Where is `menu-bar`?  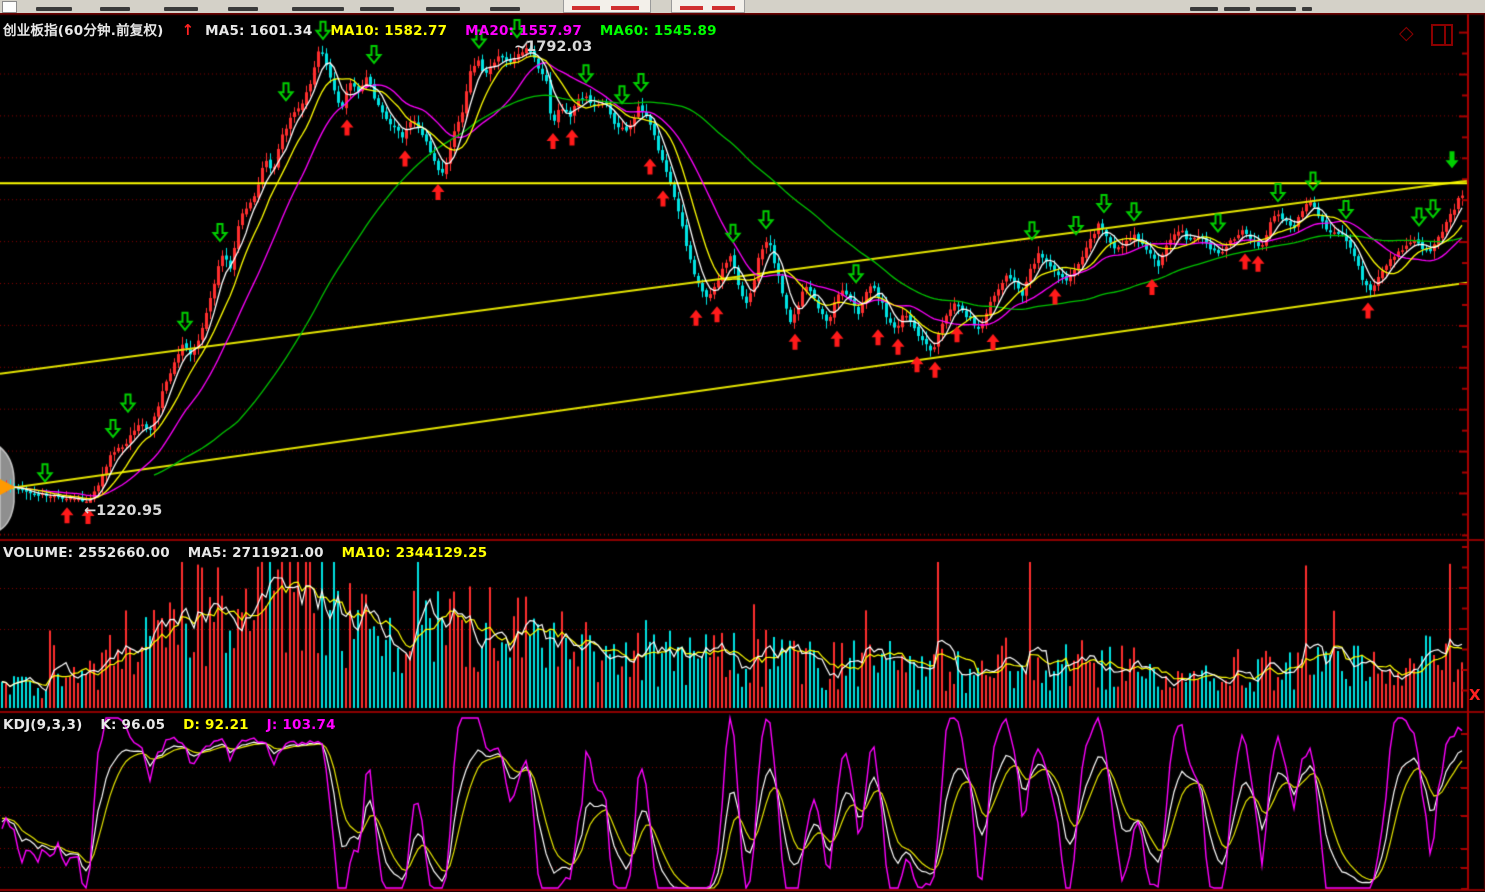
menu-bar is located at coordinates (742, 7).